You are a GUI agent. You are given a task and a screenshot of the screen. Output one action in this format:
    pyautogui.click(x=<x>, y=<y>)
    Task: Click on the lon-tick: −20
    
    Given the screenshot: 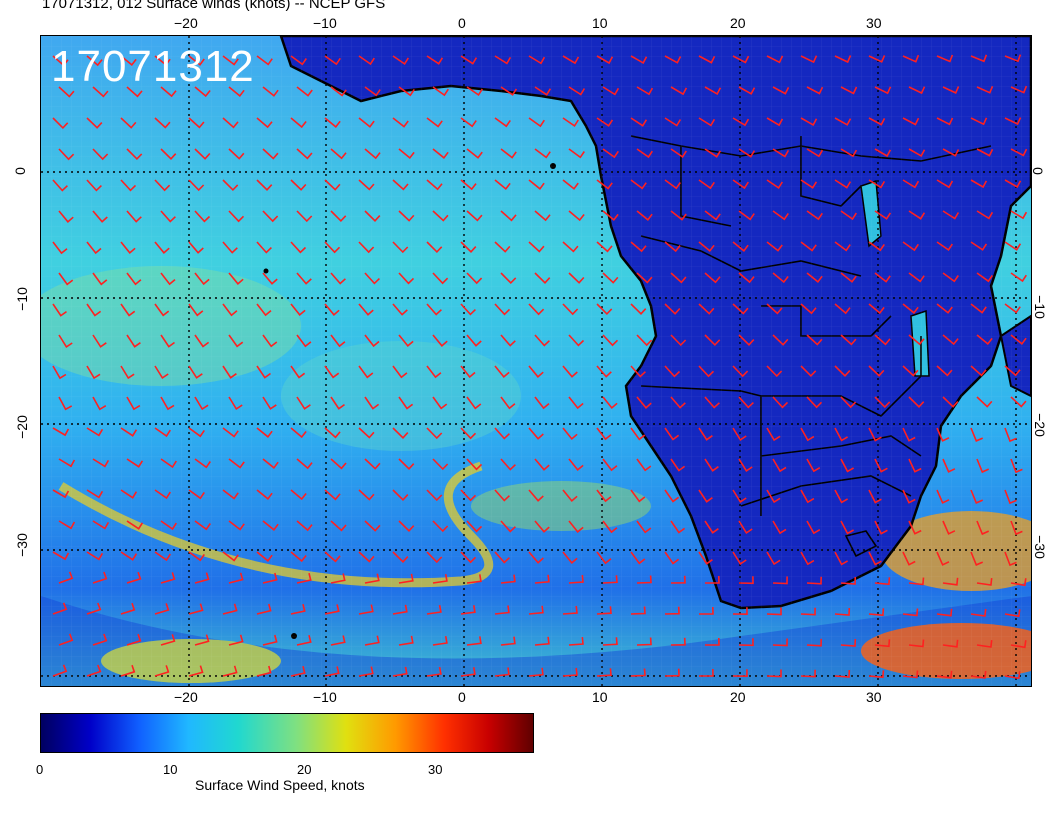 What is the action you would take?
    pyautogui.click(x=186, y=23)
    